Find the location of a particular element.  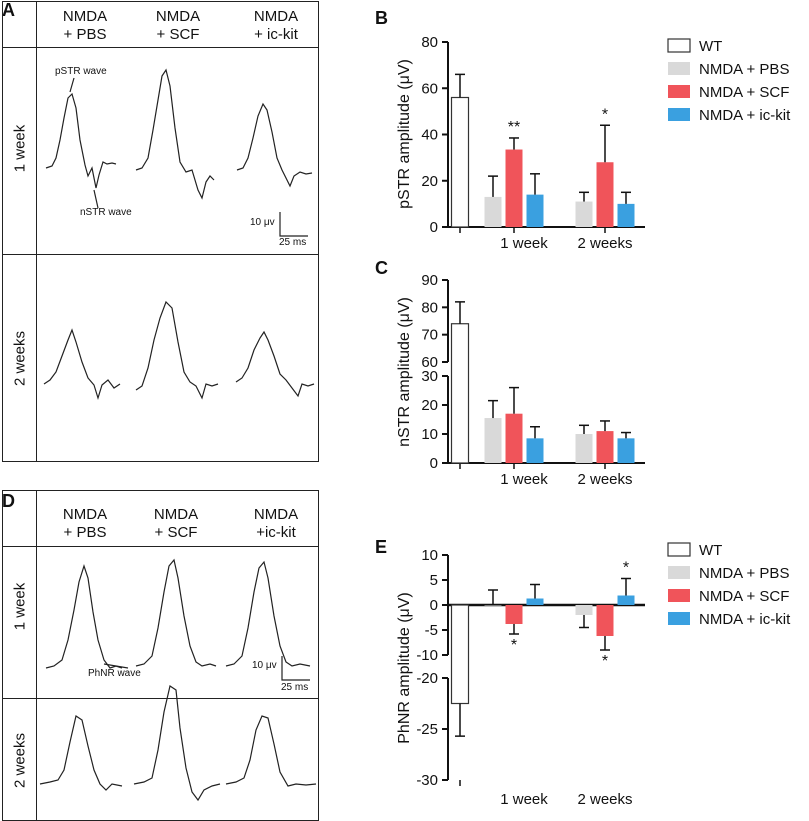

chart-c-ytick-label-1: 10 is located at coordinates (429, 434).